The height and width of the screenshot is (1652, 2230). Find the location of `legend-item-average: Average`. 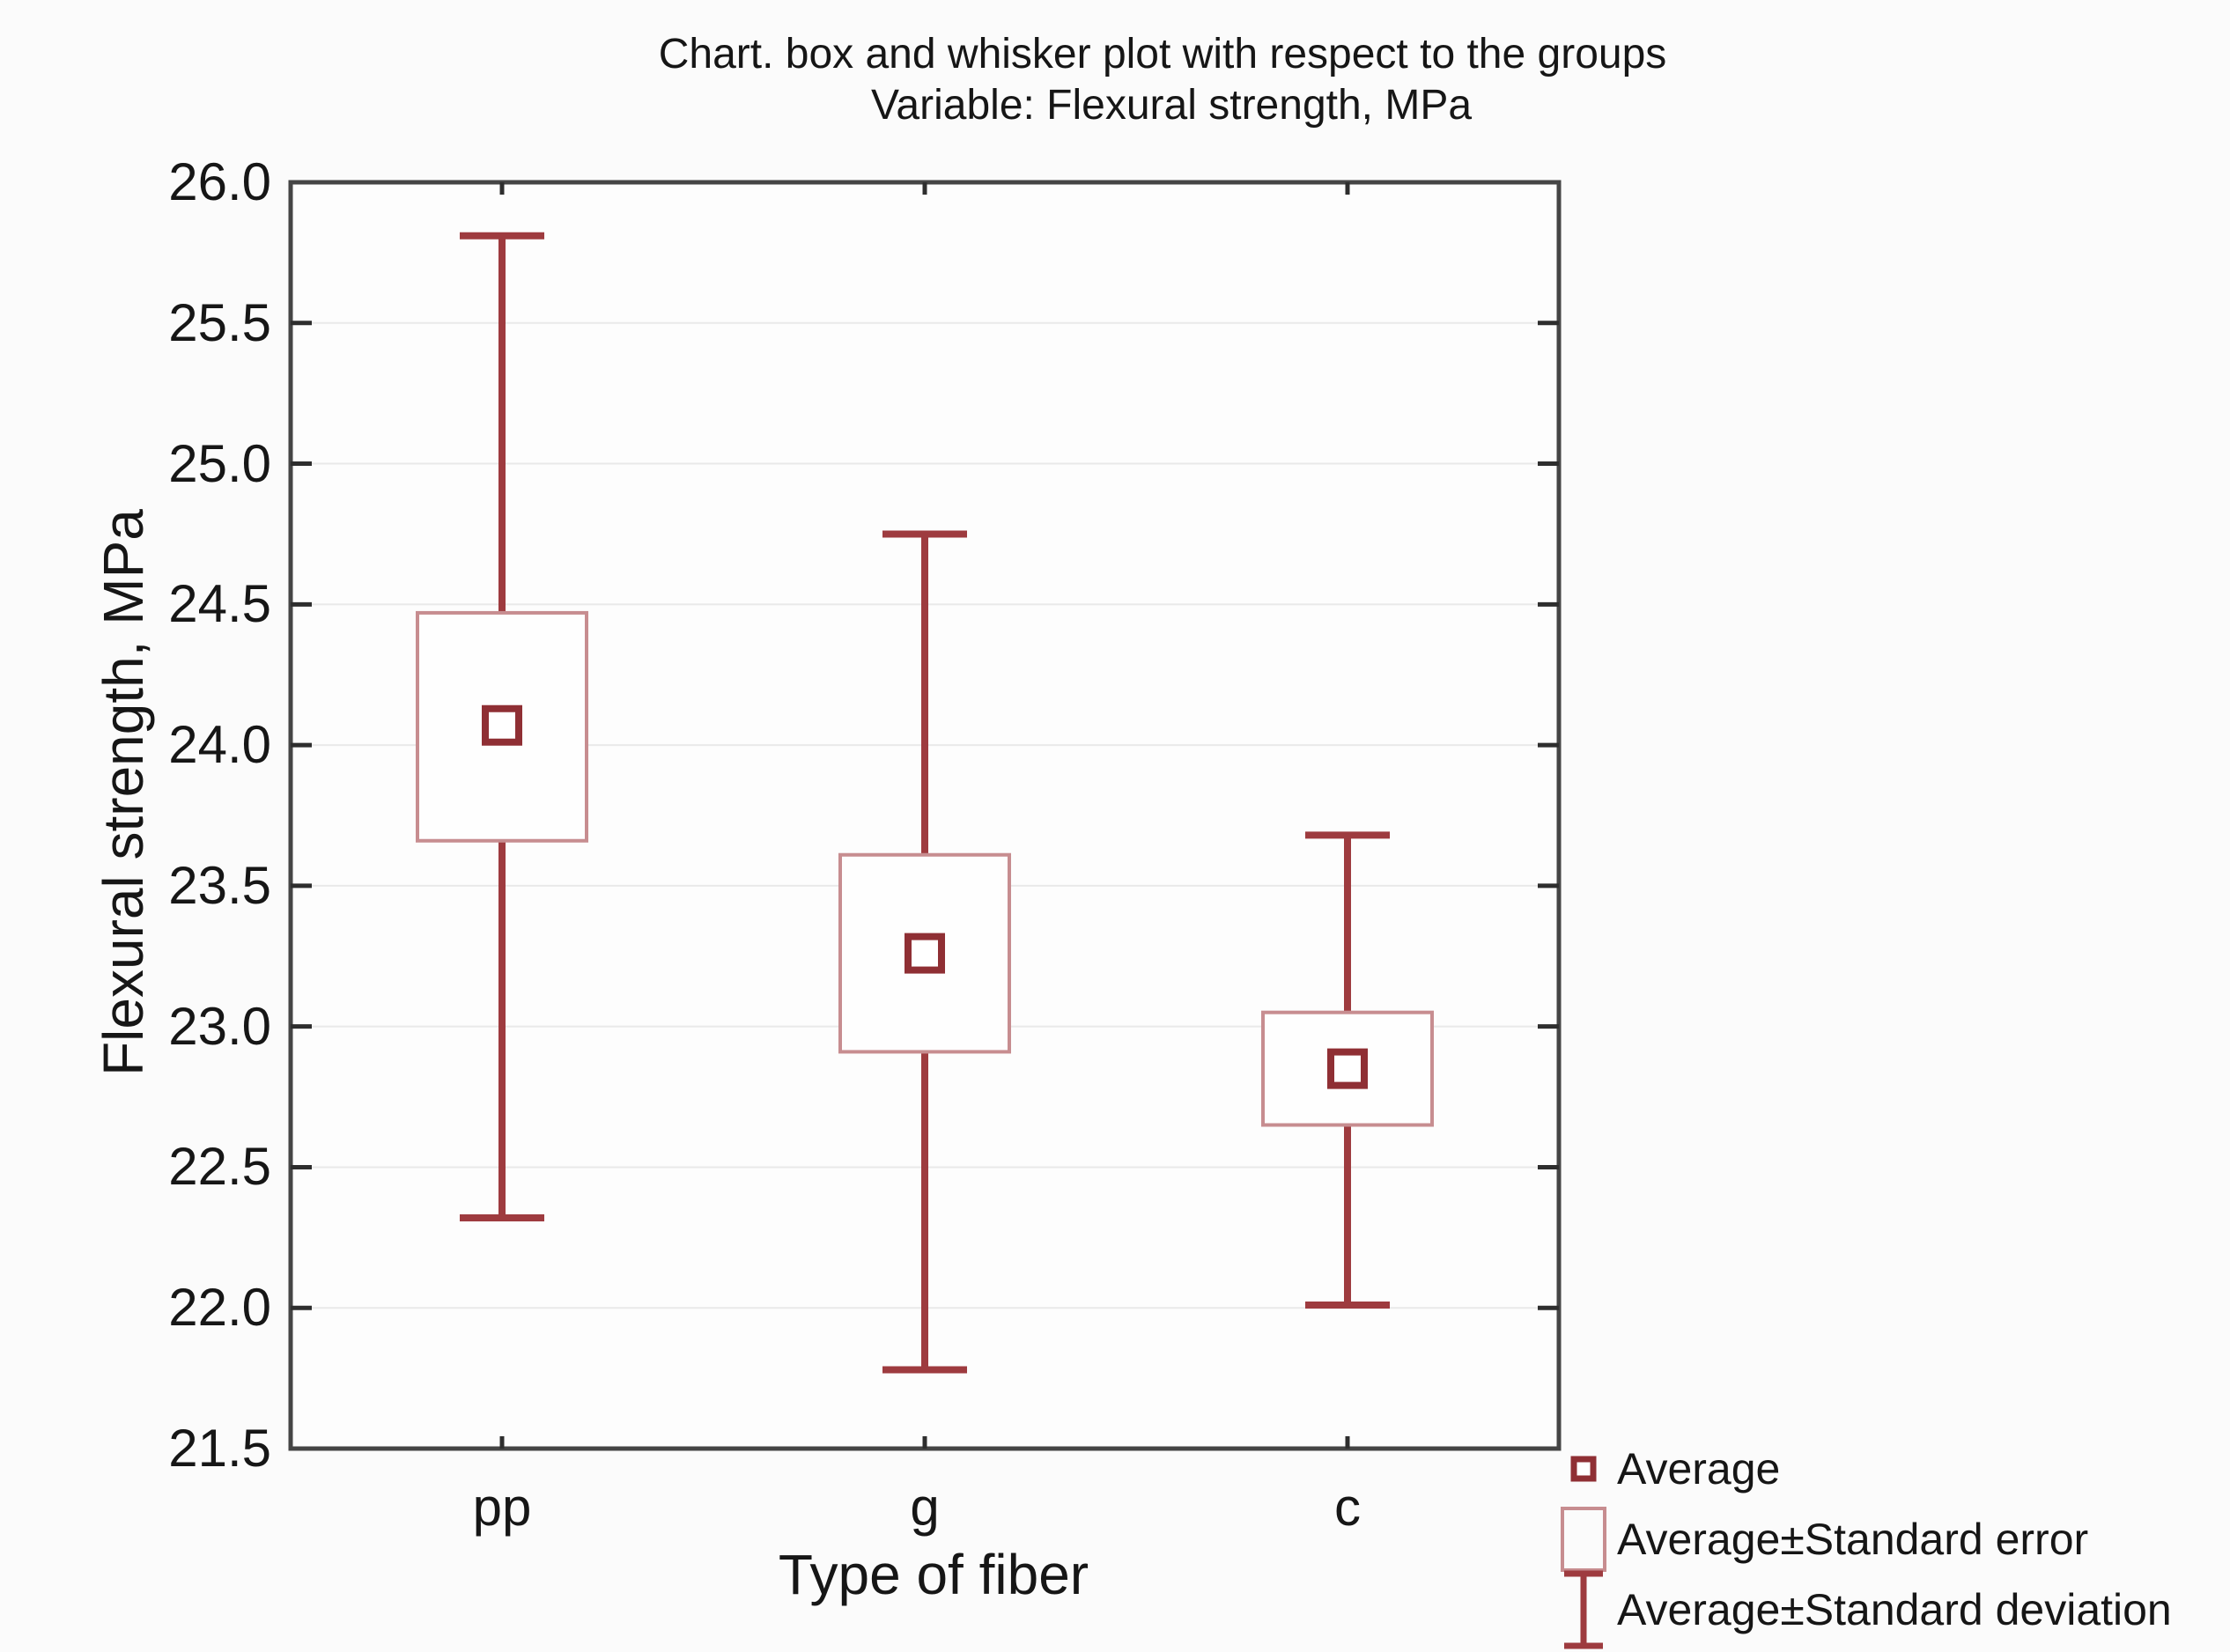

legend-item-average: Average is located at coordinates (1668, 1469).